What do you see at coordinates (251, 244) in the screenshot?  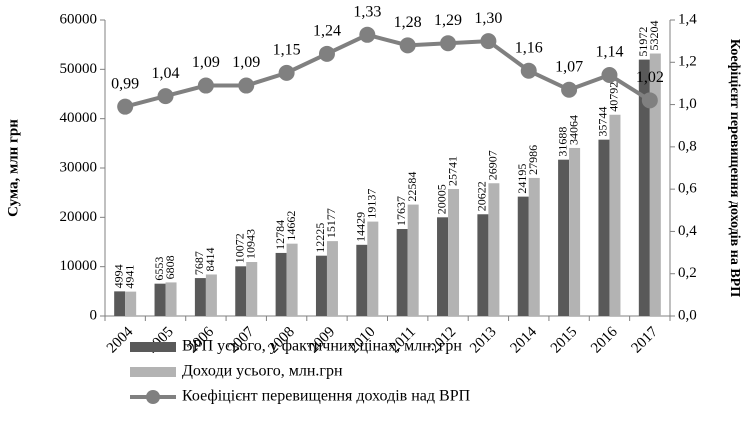 I see `bar-value-label: 10943` at bounding box center [251, 244].